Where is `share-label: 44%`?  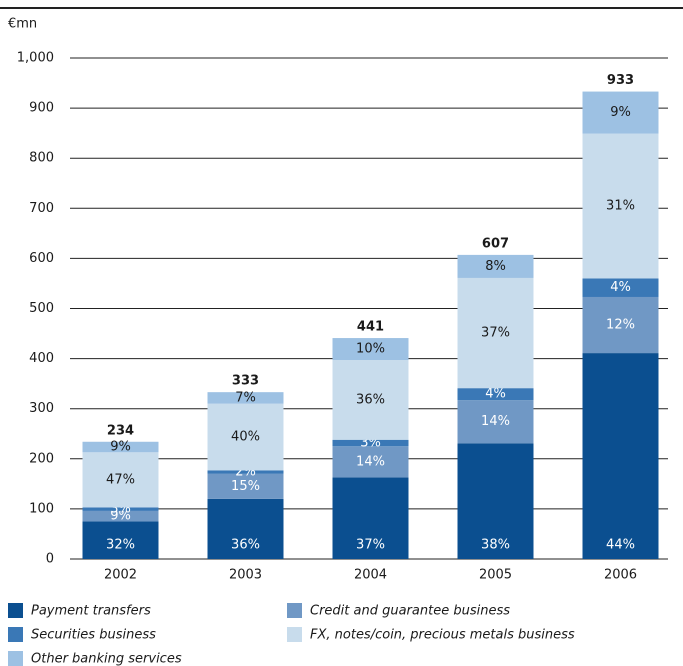 share-label: 44% is located at coordinates (620, 545).